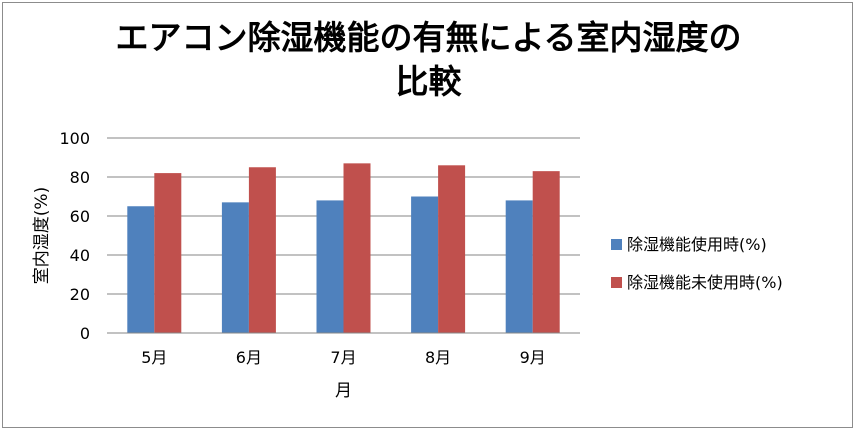 The width and height of the screenshot is (857, 432). What do you see at coordinates (80, 294) in the screenshot?
I see `y-tick-label: 20` at bounding box center [80, 294].